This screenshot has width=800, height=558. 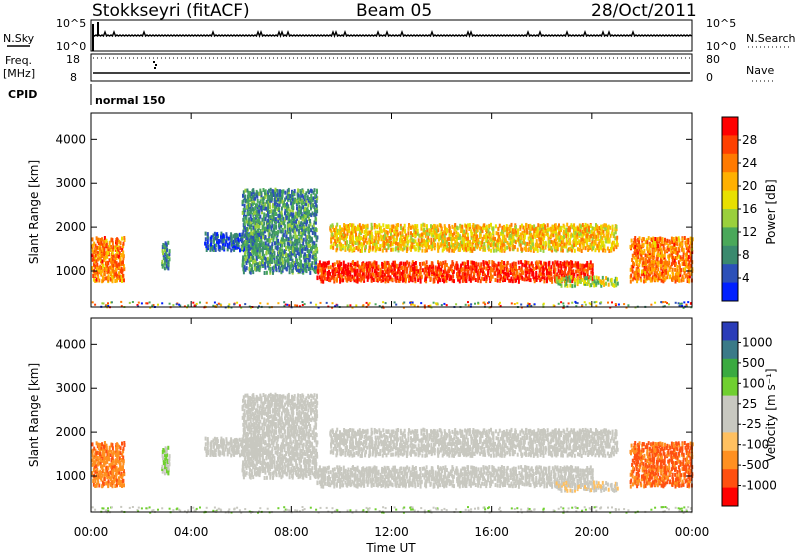 I want to click on y-tick-label: 2000, so click(x=70, y=227).